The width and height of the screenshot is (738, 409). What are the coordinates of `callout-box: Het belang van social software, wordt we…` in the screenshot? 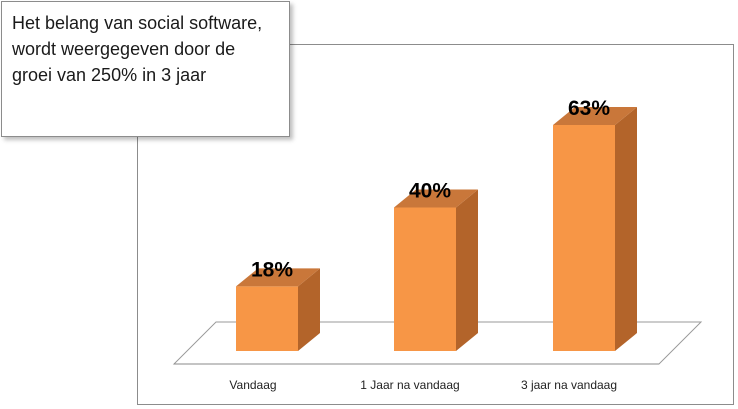 It's located at (145, 69).